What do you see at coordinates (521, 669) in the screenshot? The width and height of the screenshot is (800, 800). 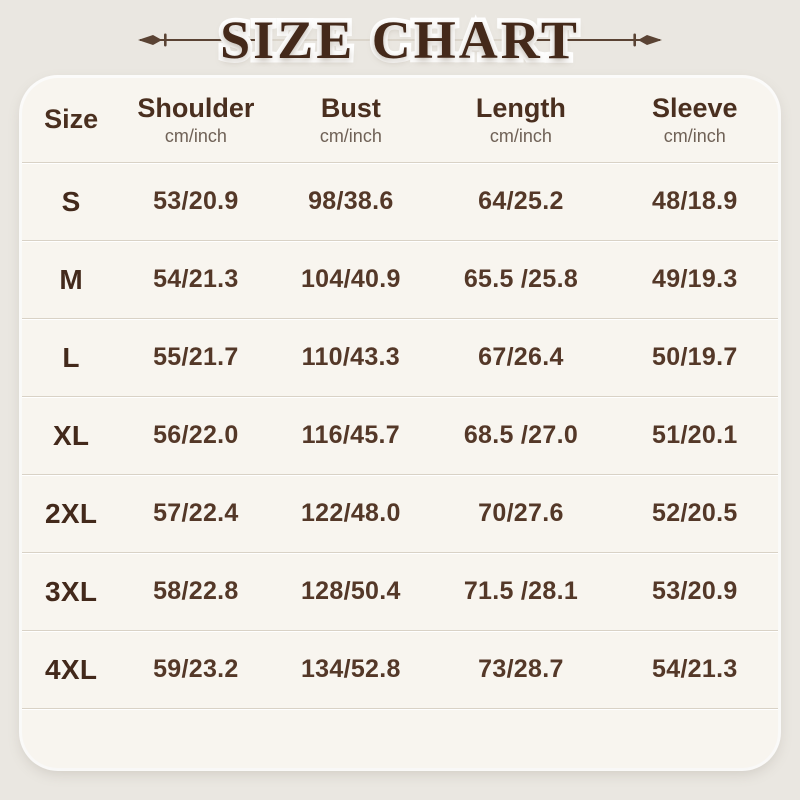 I see `length-cell: 73/28.7` at bounding box center [521, 669].